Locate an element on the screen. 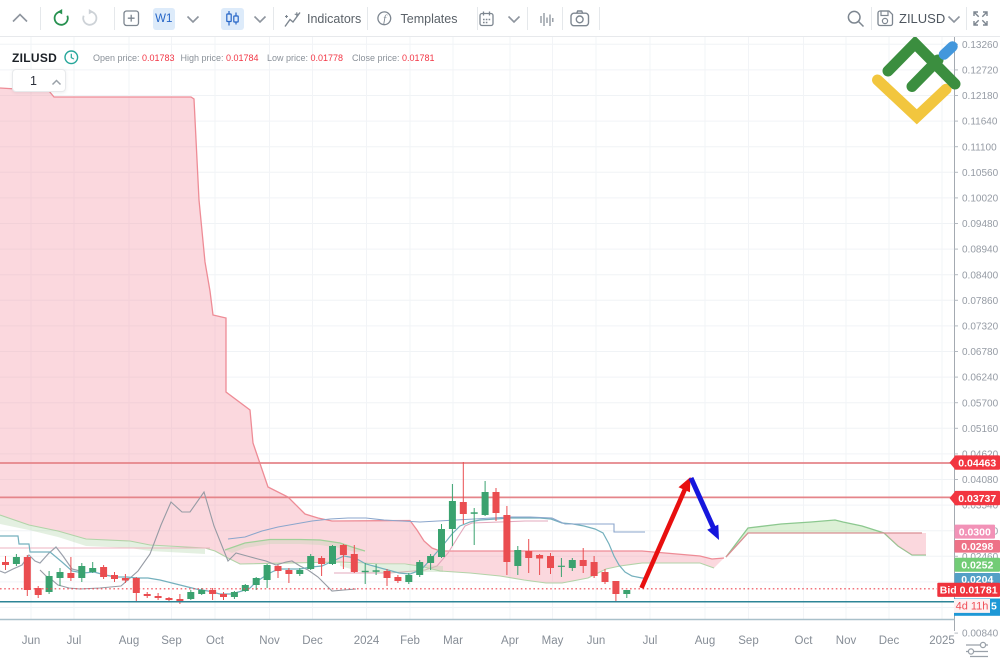 The image size is (1000, 659). svg-text: 0.08400 is located at coordinates (980, 275).